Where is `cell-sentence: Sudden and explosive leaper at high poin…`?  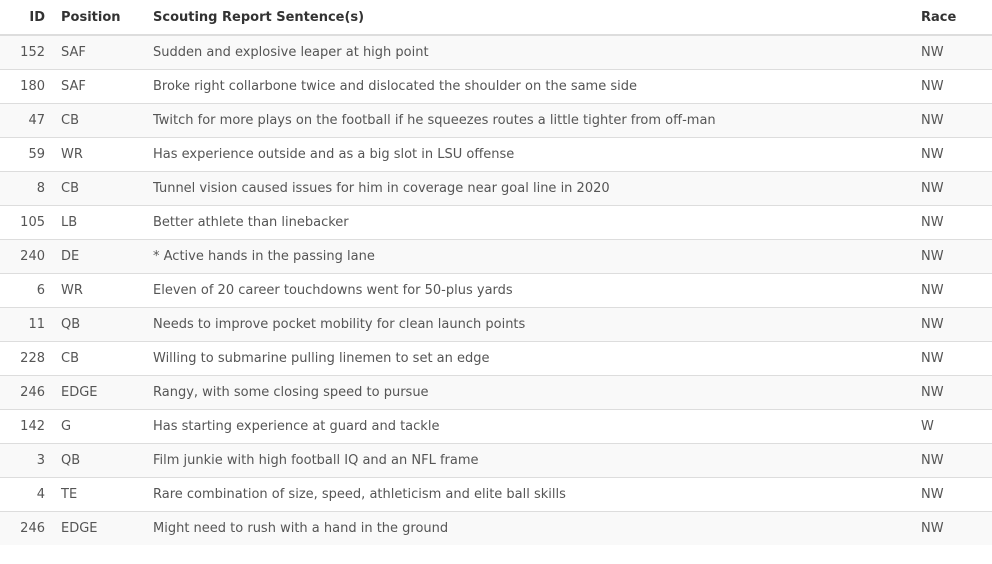 cell-sentence: Sudden and explosive leaper at high poin… is located at coordinates (537, 51).